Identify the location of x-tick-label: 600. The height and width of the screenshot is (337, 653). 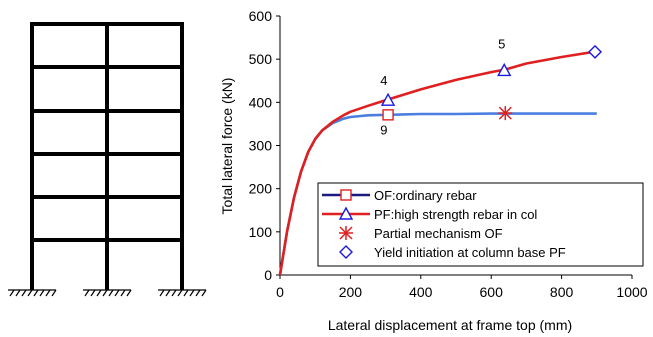
(492, 292).